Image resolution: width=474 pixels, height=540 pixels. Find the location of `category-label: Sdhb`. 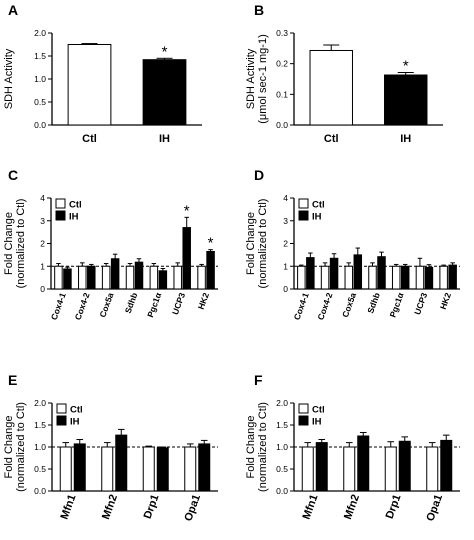

category-label: Sdhb is located at coordinates (373, 302).